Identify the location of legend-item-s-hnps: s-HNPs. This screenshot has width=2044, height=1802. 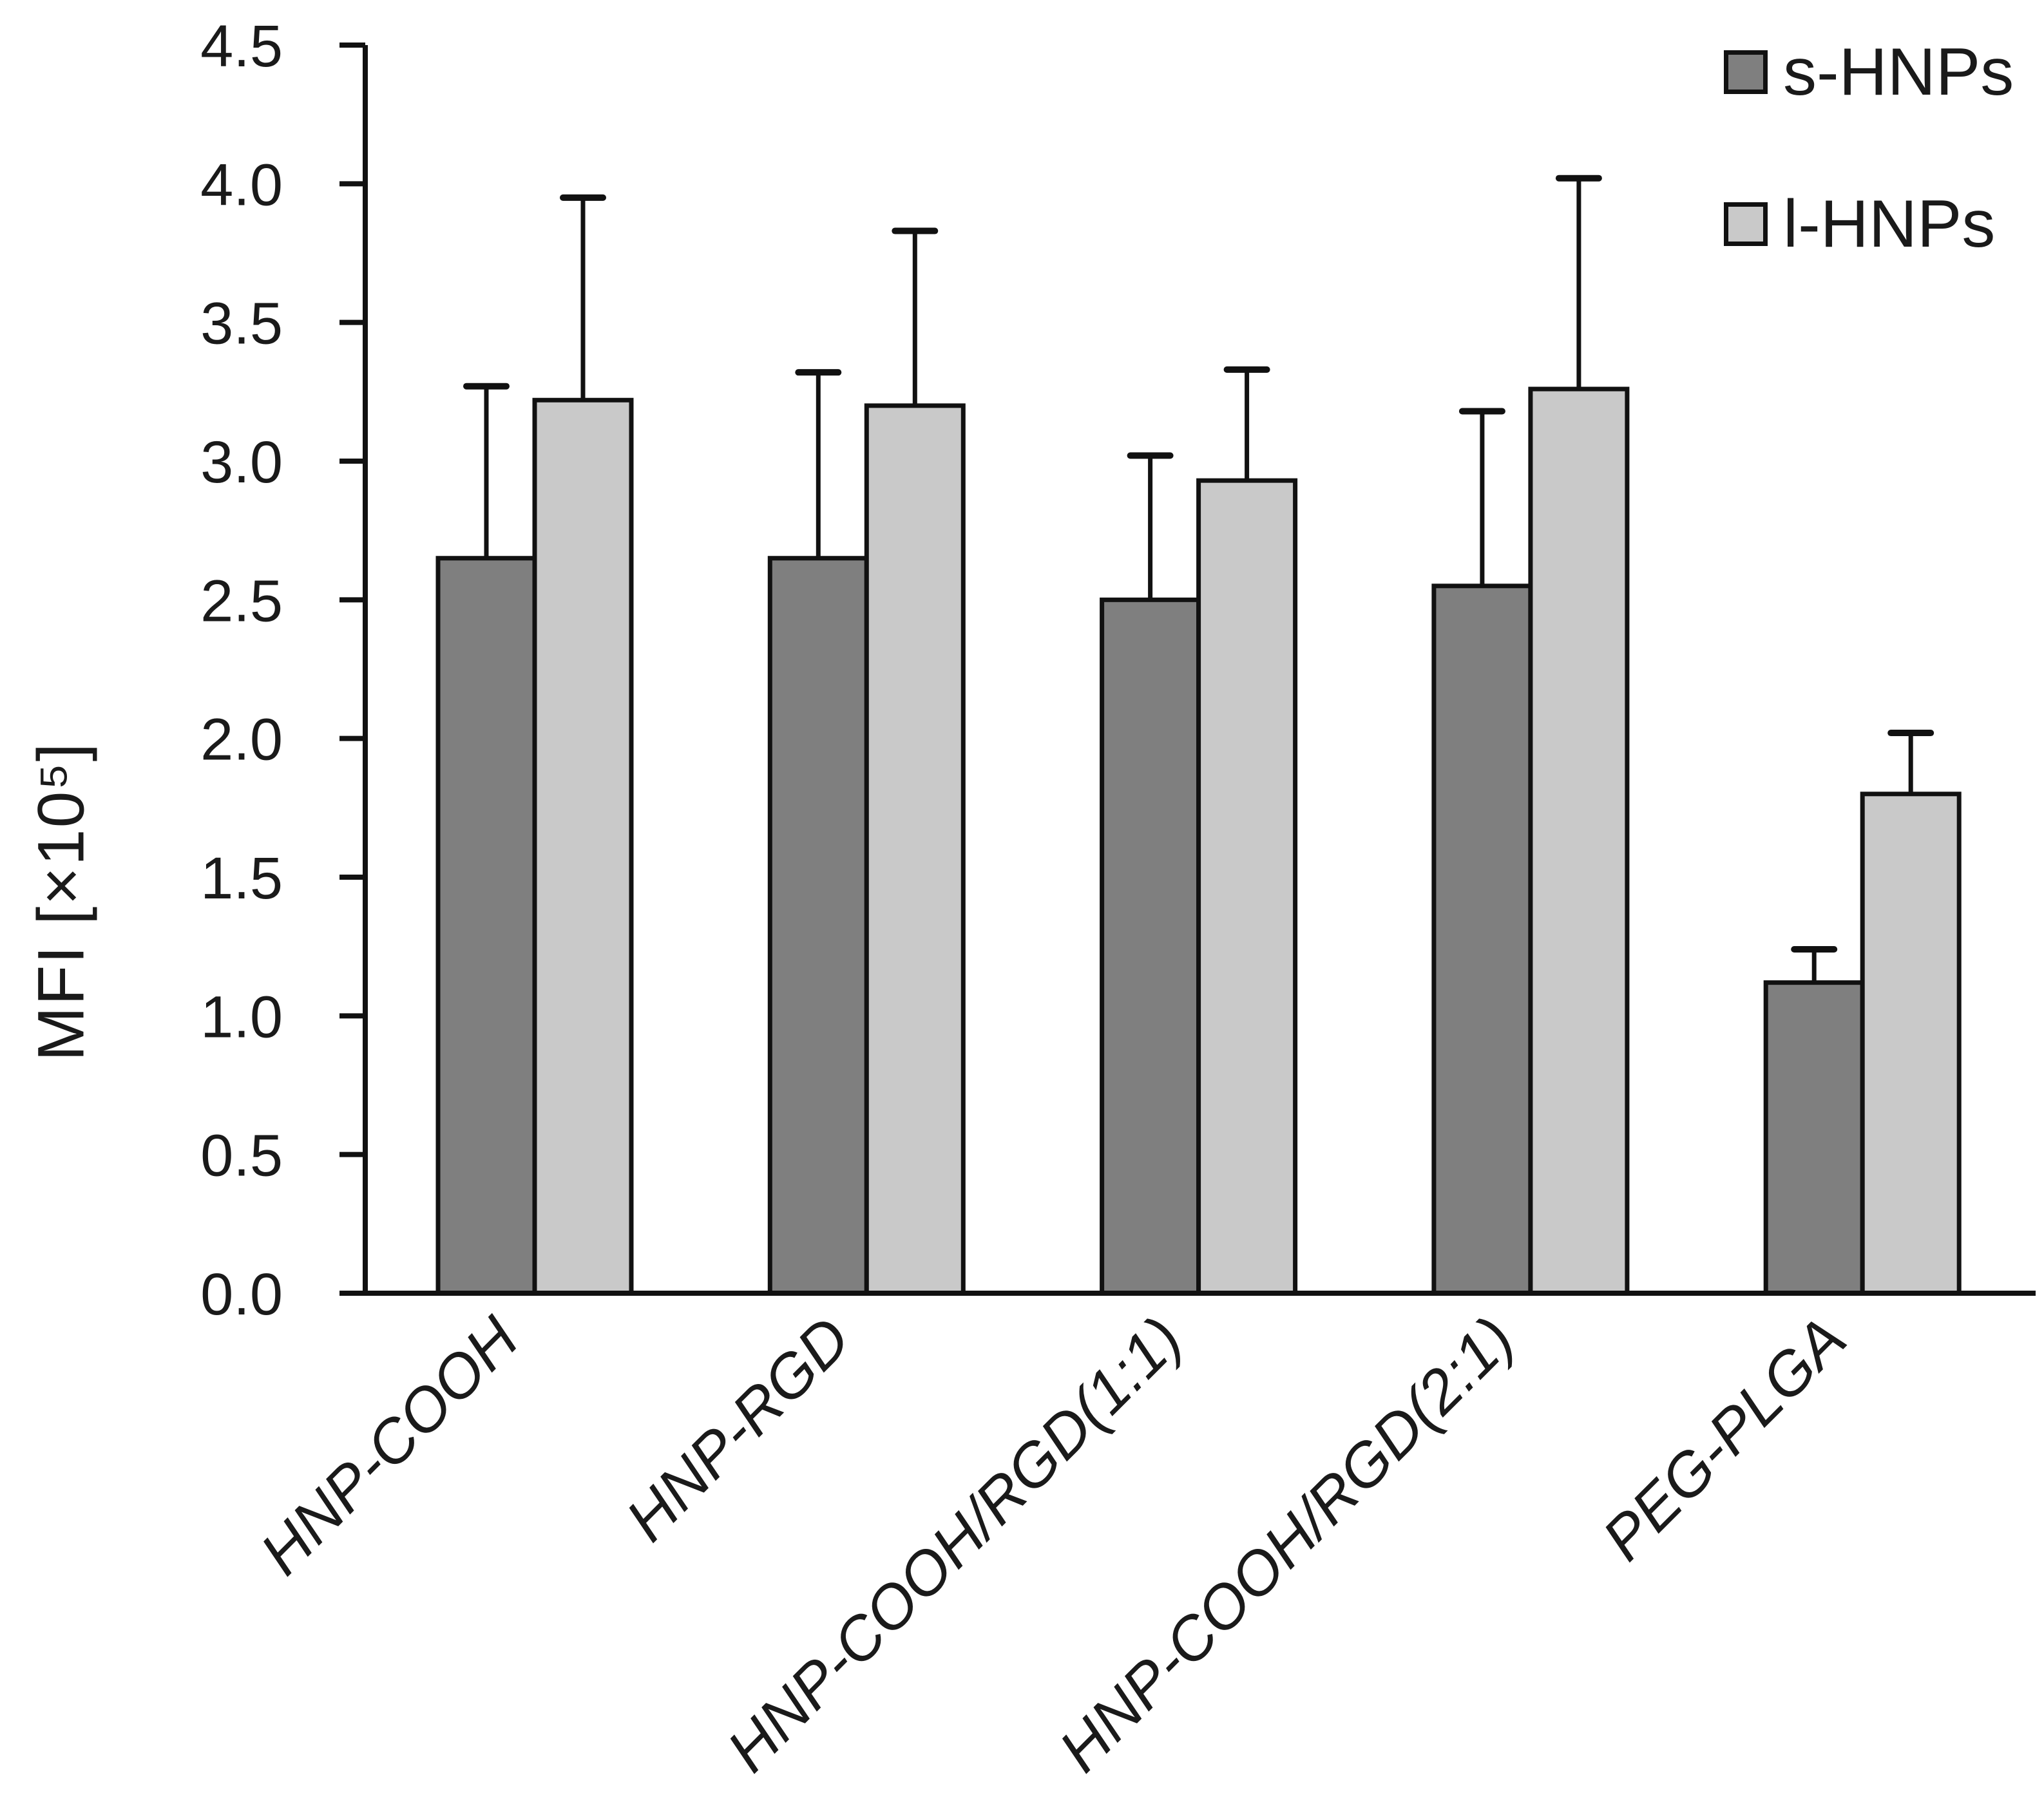
(1869, 72).